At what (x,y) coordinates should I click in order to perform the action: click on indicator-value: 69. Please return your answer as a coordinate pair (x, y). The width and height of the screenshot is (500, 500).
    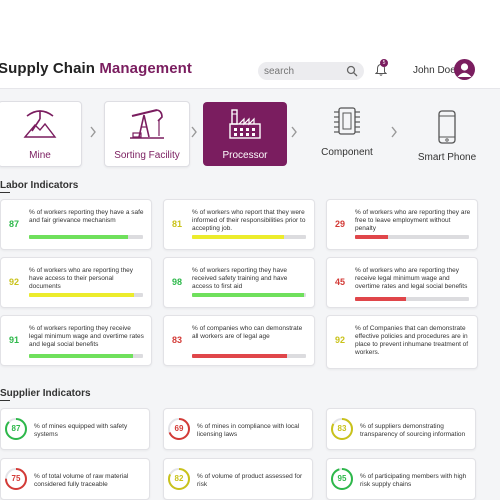
    Looking at the image, I should click on (179, 428).